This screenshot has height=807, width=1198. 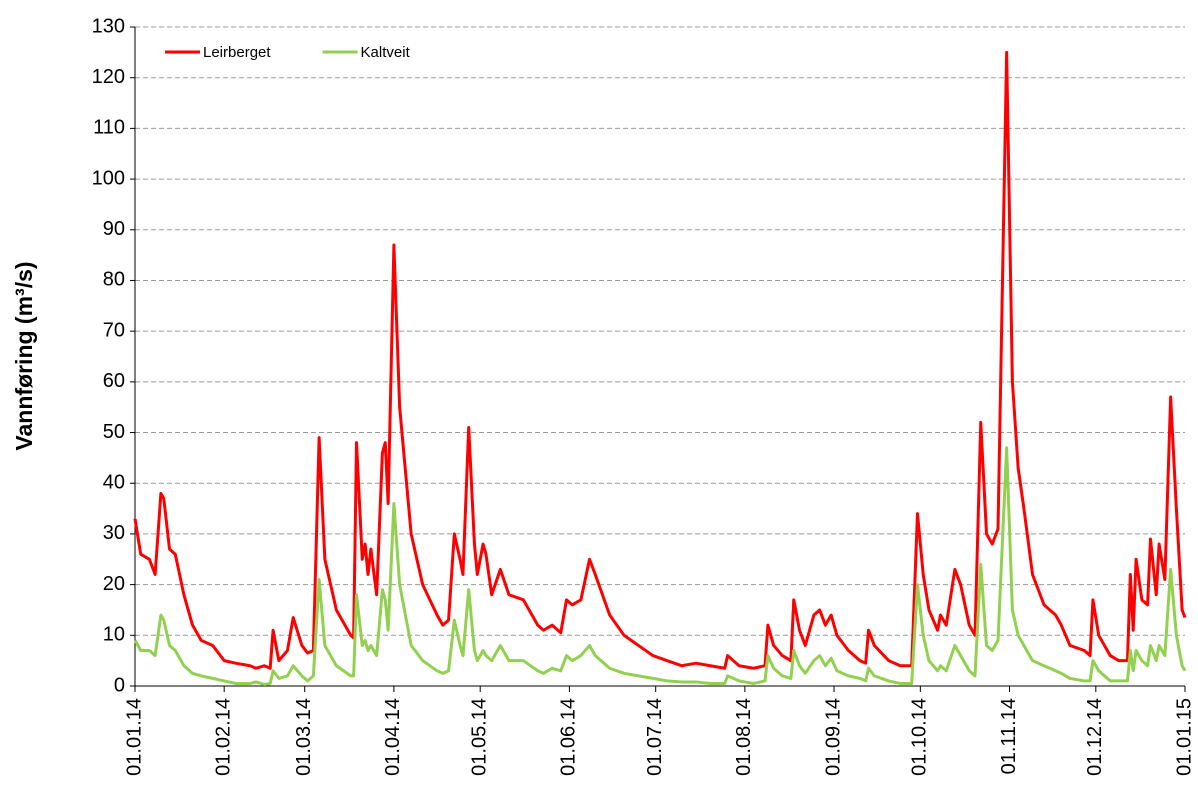 What do you see at coordinates (1184, 737) in the screenshot?
I see `x-tick-label: 01.01.15` at bounding box center [1184, 737].